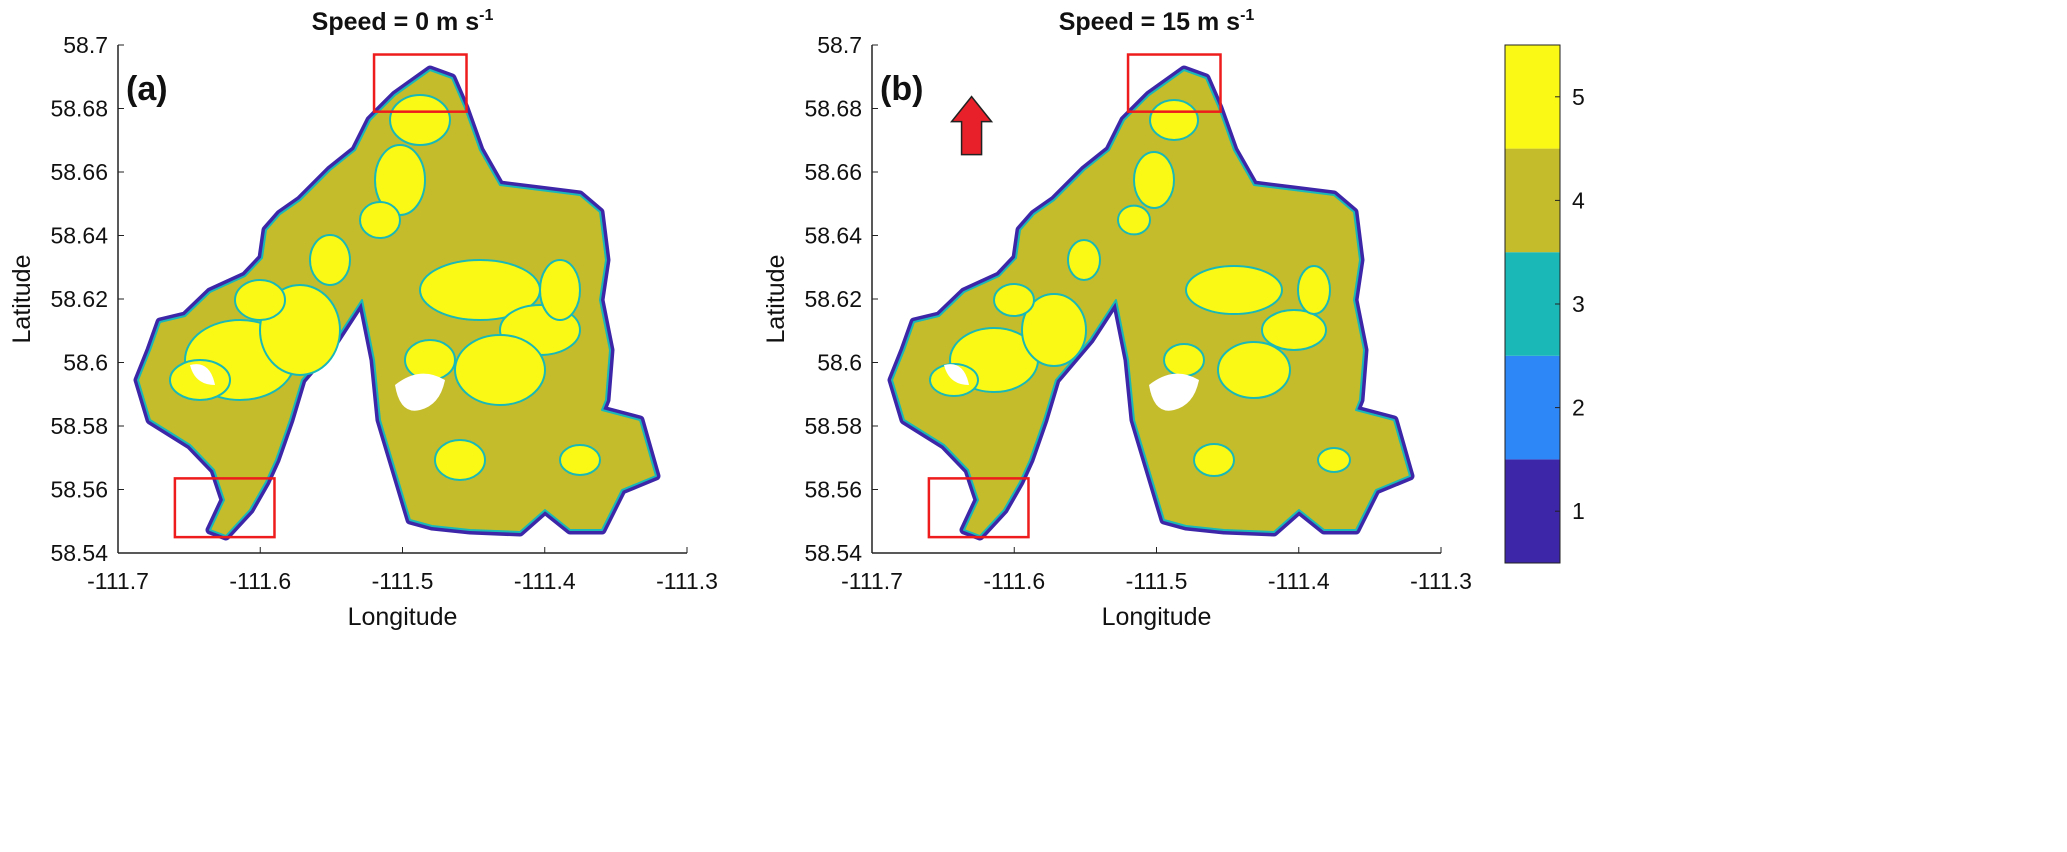 The width and height of the screenshot is (2067, 852). Describe the element at coordinates (1578, 200) in the screenshot. I see `colorbar-tick-label: 4` at that location.